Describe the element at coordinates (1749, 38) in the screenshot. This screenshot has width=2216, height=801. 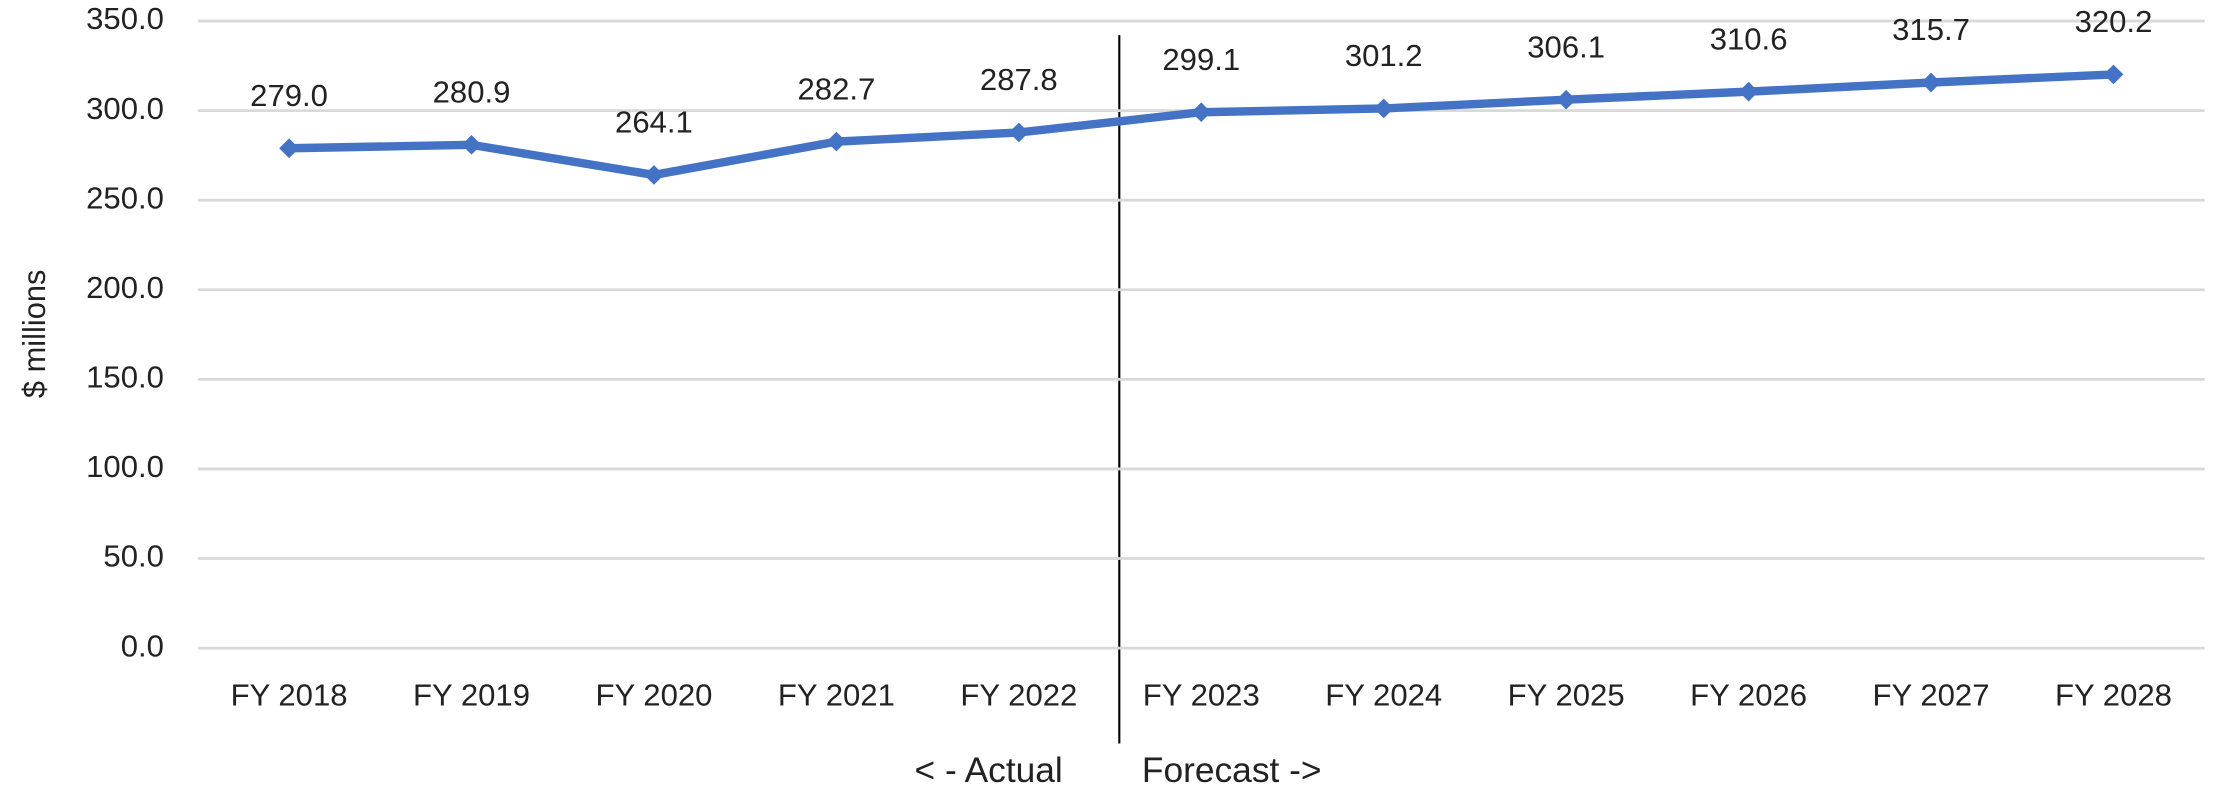
I see `data-label: 310.6` at that location.